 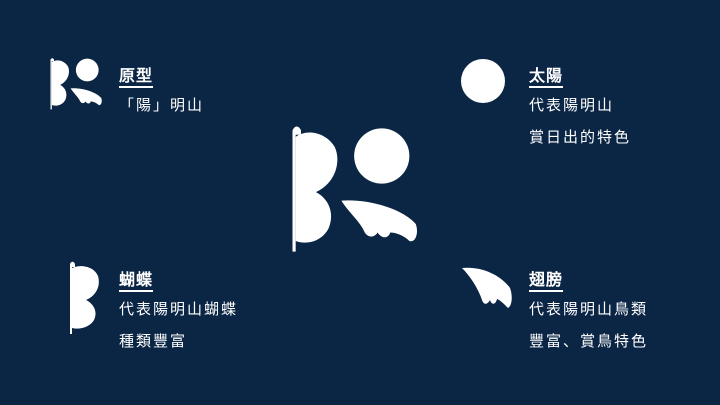 I want to click on butterfly-desc-line-1: 代表陽明山蝴蝶, so click(x=179, y=309).